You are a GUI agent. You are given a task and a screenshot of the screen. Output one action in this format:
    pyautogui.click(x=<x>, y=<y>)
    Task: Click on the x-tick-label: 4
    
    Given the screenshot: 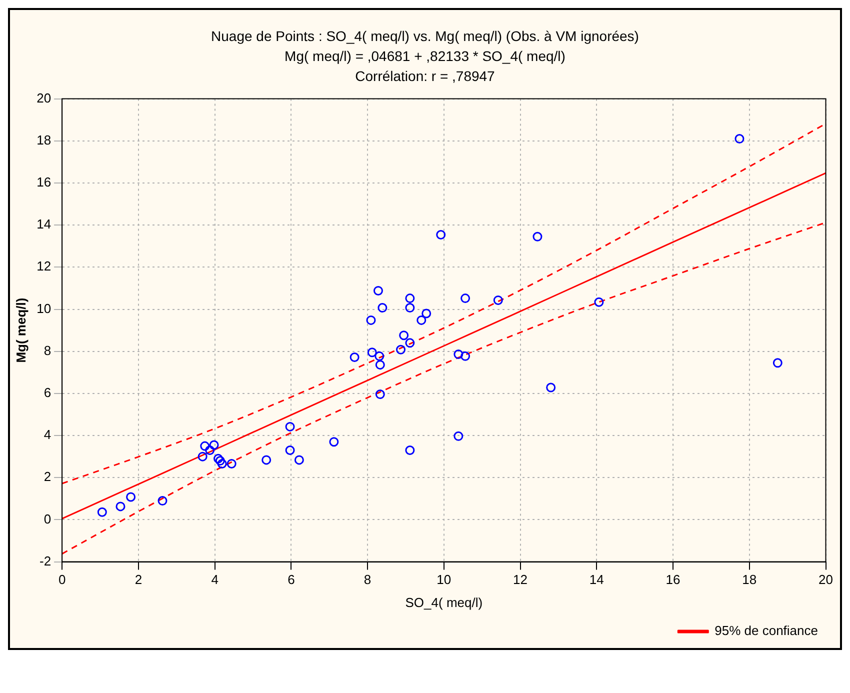 What is the action you would take?
    pyautogui.click(x=214, y=580)
    